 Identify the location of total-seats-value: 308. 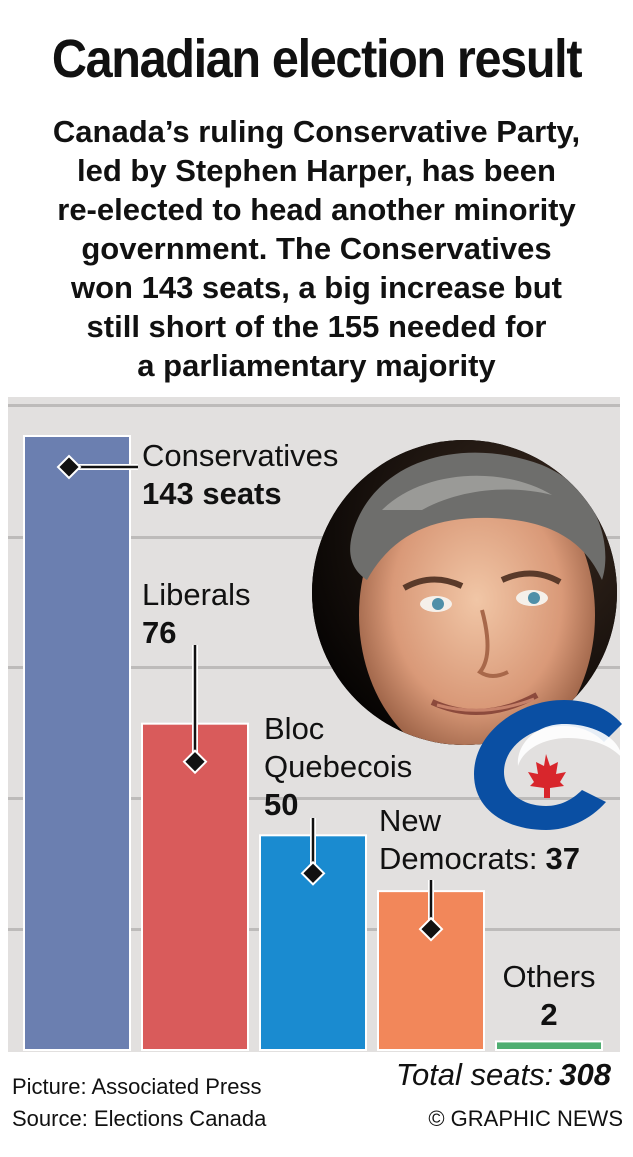
(585, 1074).